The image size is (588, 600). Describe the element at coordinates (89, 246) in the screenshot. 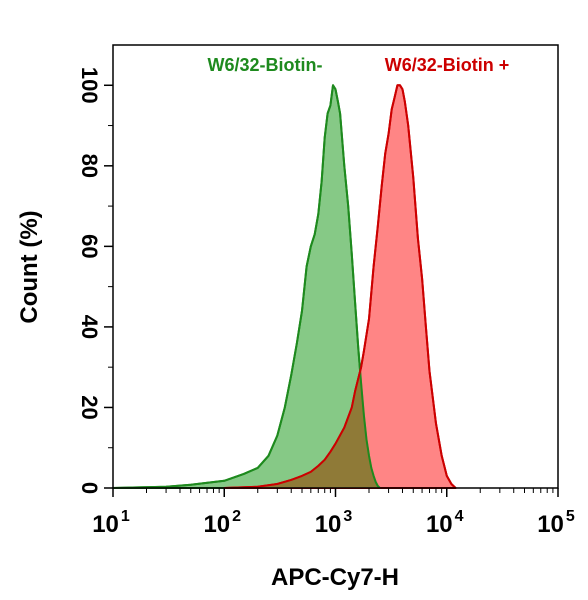

I see `y-tick-label: 60` at that location.